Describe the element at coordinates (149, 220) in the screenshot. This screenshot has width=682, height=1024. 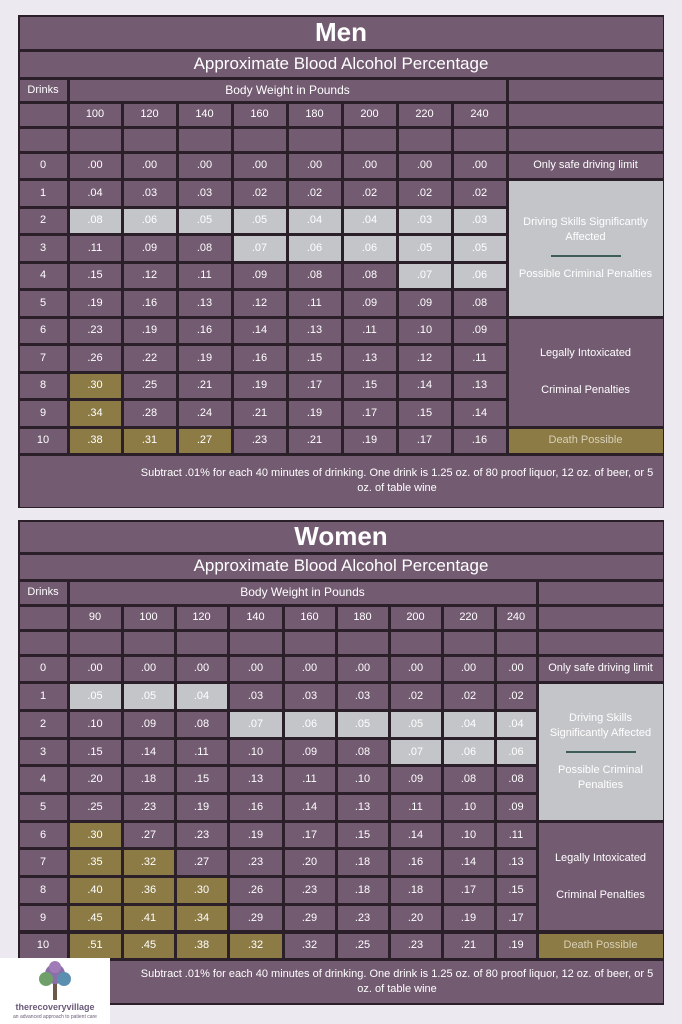
I see `bac-cell: .06` at that location.